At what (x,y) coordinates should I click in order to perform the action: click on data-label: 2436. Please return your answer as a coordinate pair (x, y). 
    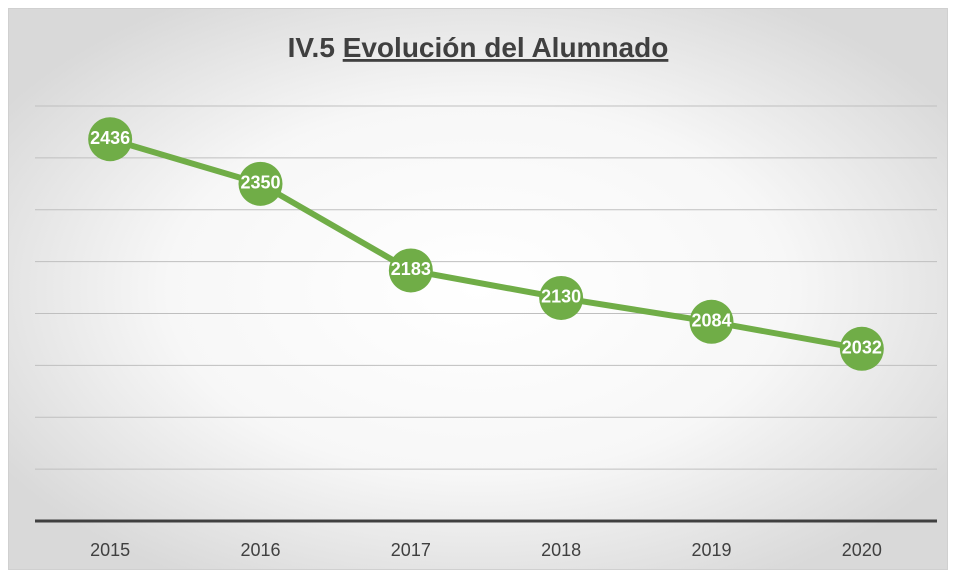
    Looking at the image, I should click on (110, 138).